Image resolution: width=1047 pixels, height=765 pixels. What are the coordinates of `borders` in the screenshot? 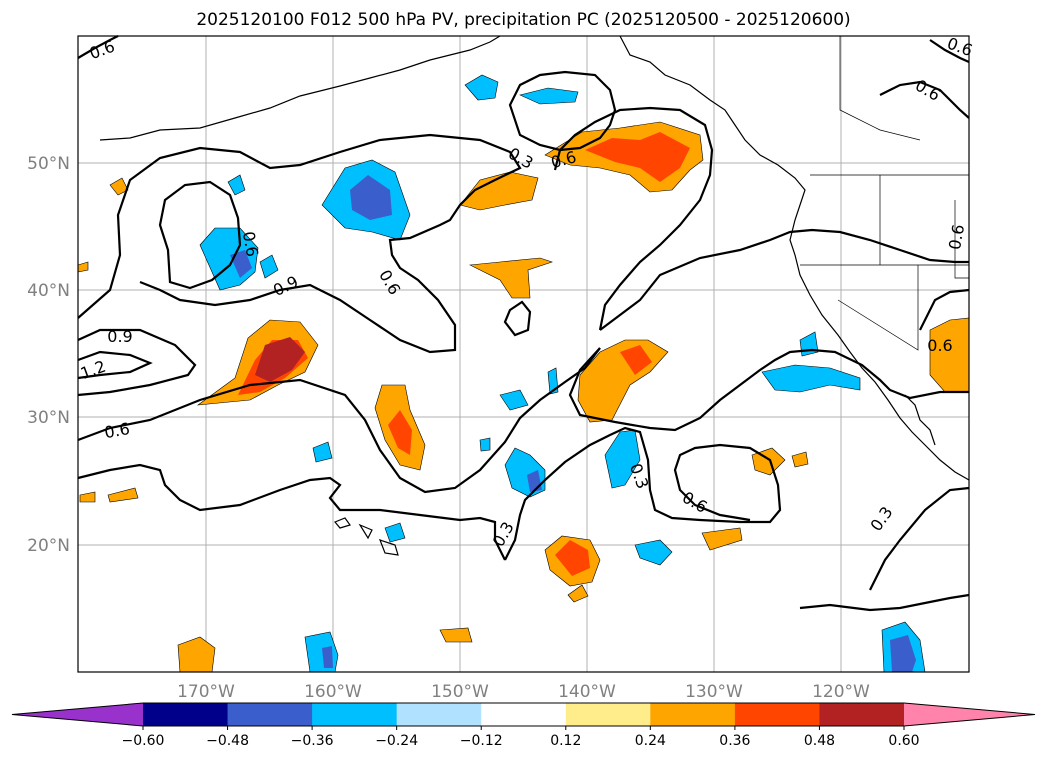 It's located at (884, 193).